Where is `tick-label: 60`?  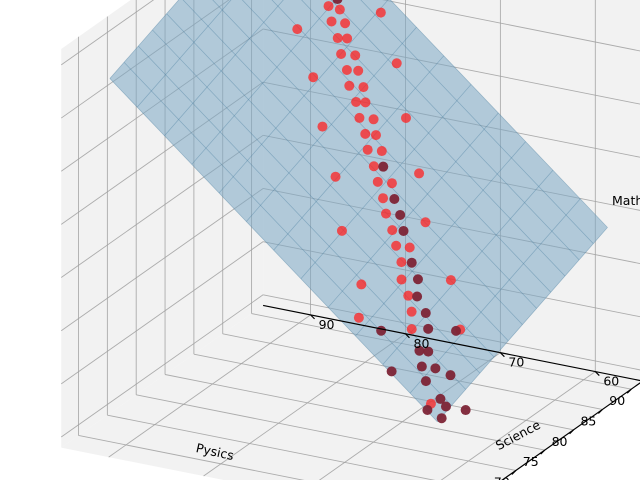
tick-label: 60 is located at coordinates (611, 381).